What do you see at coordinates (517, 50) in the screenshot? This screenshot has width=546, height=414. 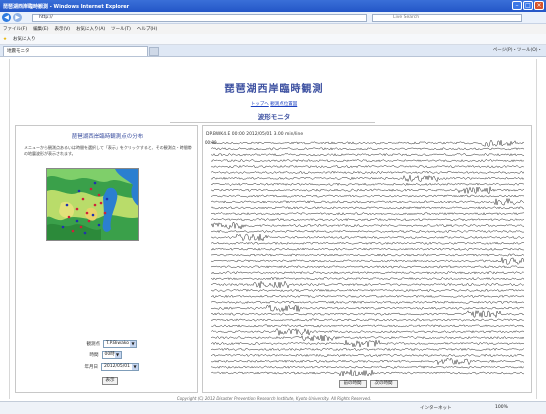 I see `command-bar: ページ(P)・ツール(O)・` at bounding box center [517, 50].